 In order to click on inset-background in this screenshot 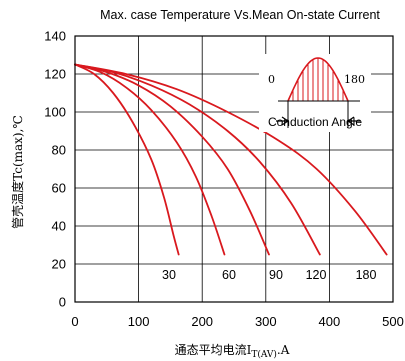, I will do `click(315, 93)`.